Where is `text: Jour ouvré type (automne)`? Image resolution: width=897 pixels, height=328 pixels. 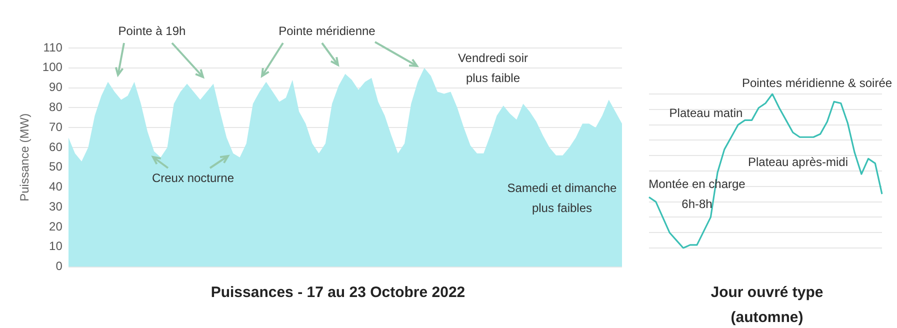
text: Jour ouvré type (automne) is located at coordinates (767, 305).